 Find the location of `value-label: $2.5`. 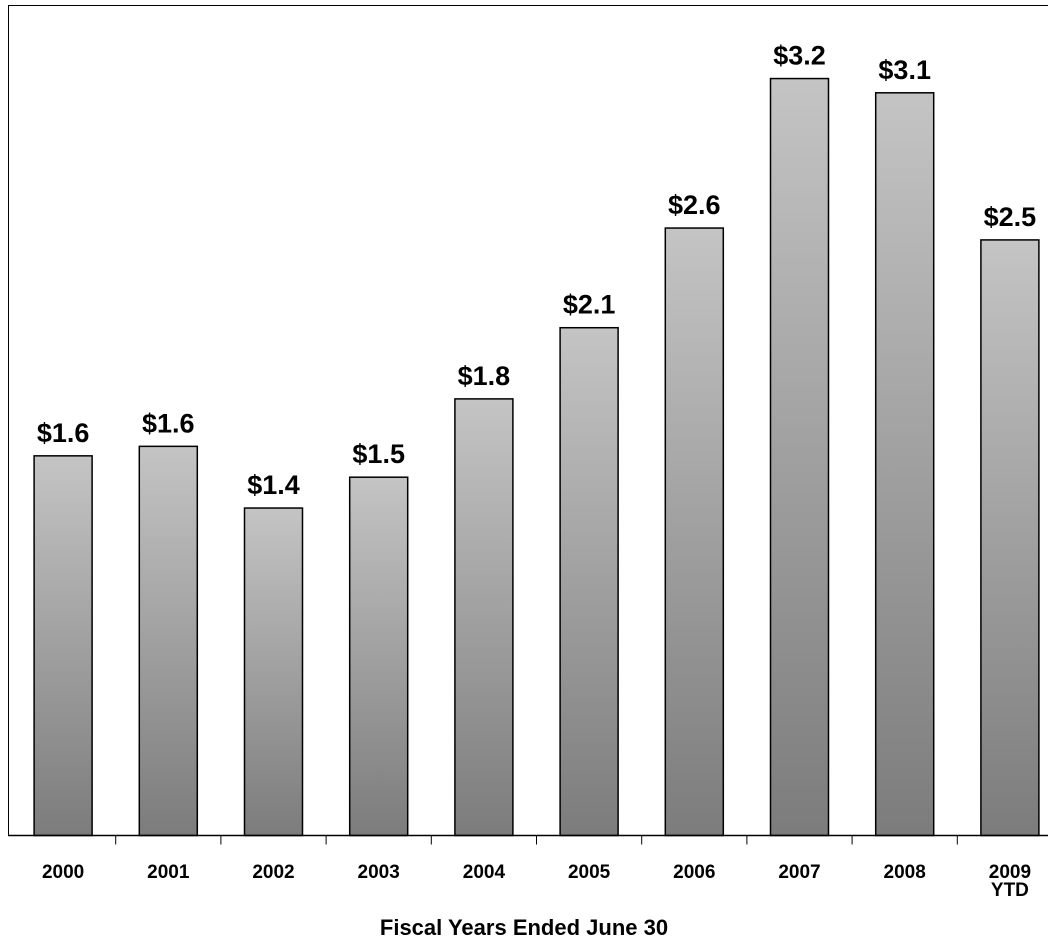

value-label: $2.5 is located at coordinates (1010, 217).